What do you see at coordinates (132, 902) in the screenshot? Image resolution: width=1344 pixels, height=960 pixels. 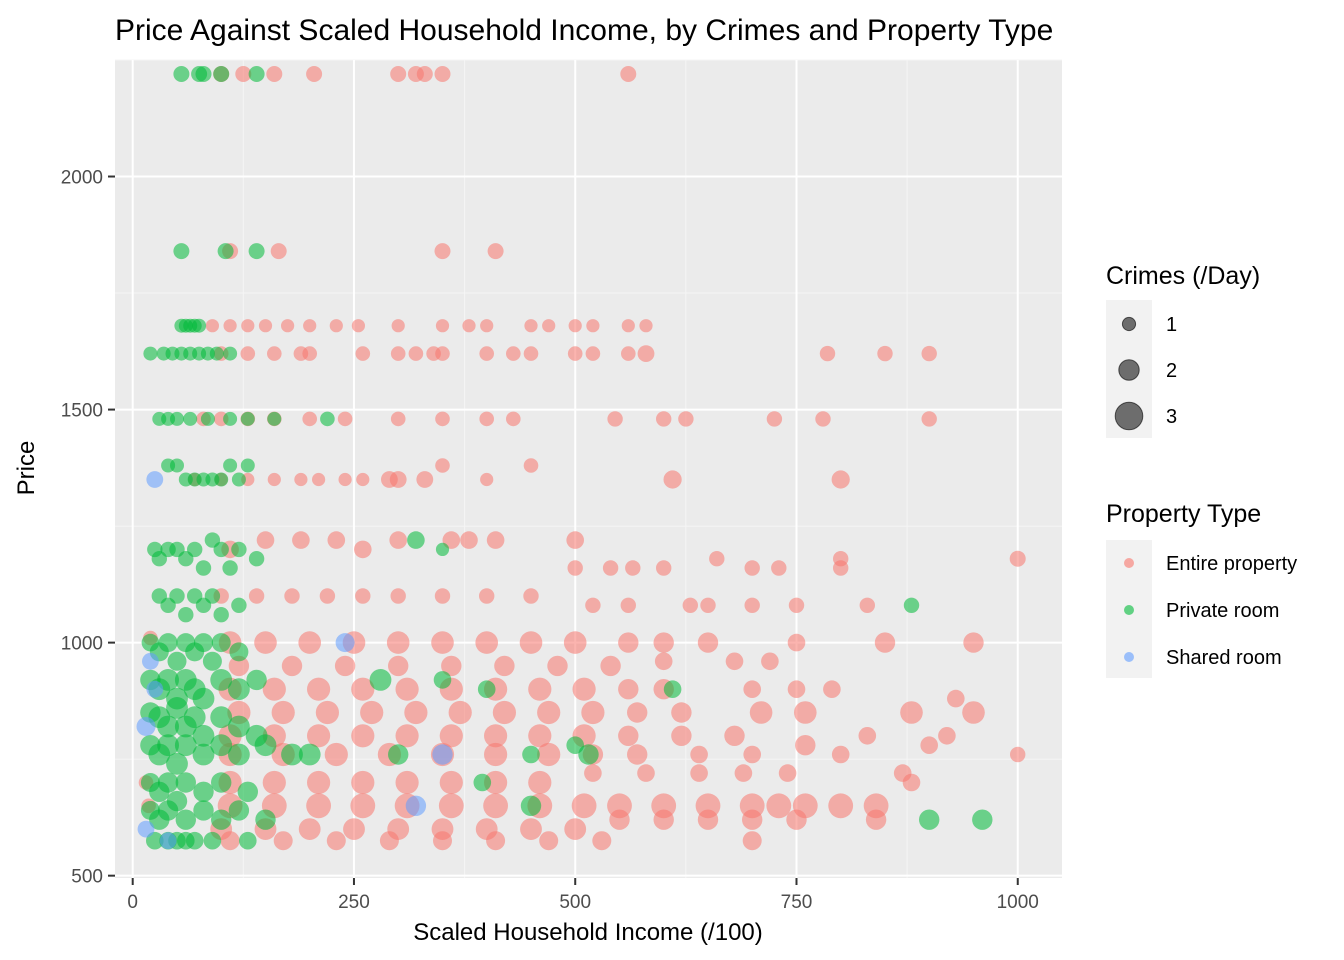 I see `x-tick-label: 0` at bounding box center [132, 902].